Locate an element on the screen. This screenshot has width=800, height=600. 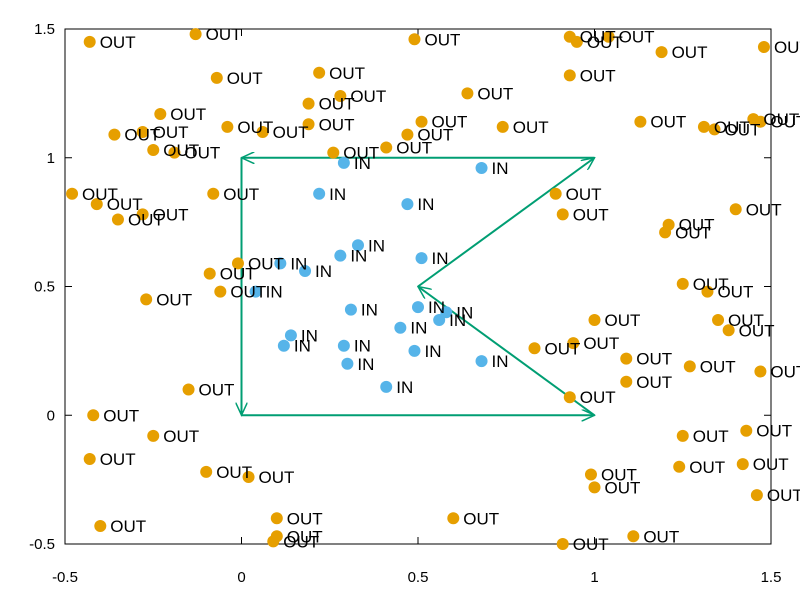
y-tick-label: 1.5 is located at coordinates (44, 29).